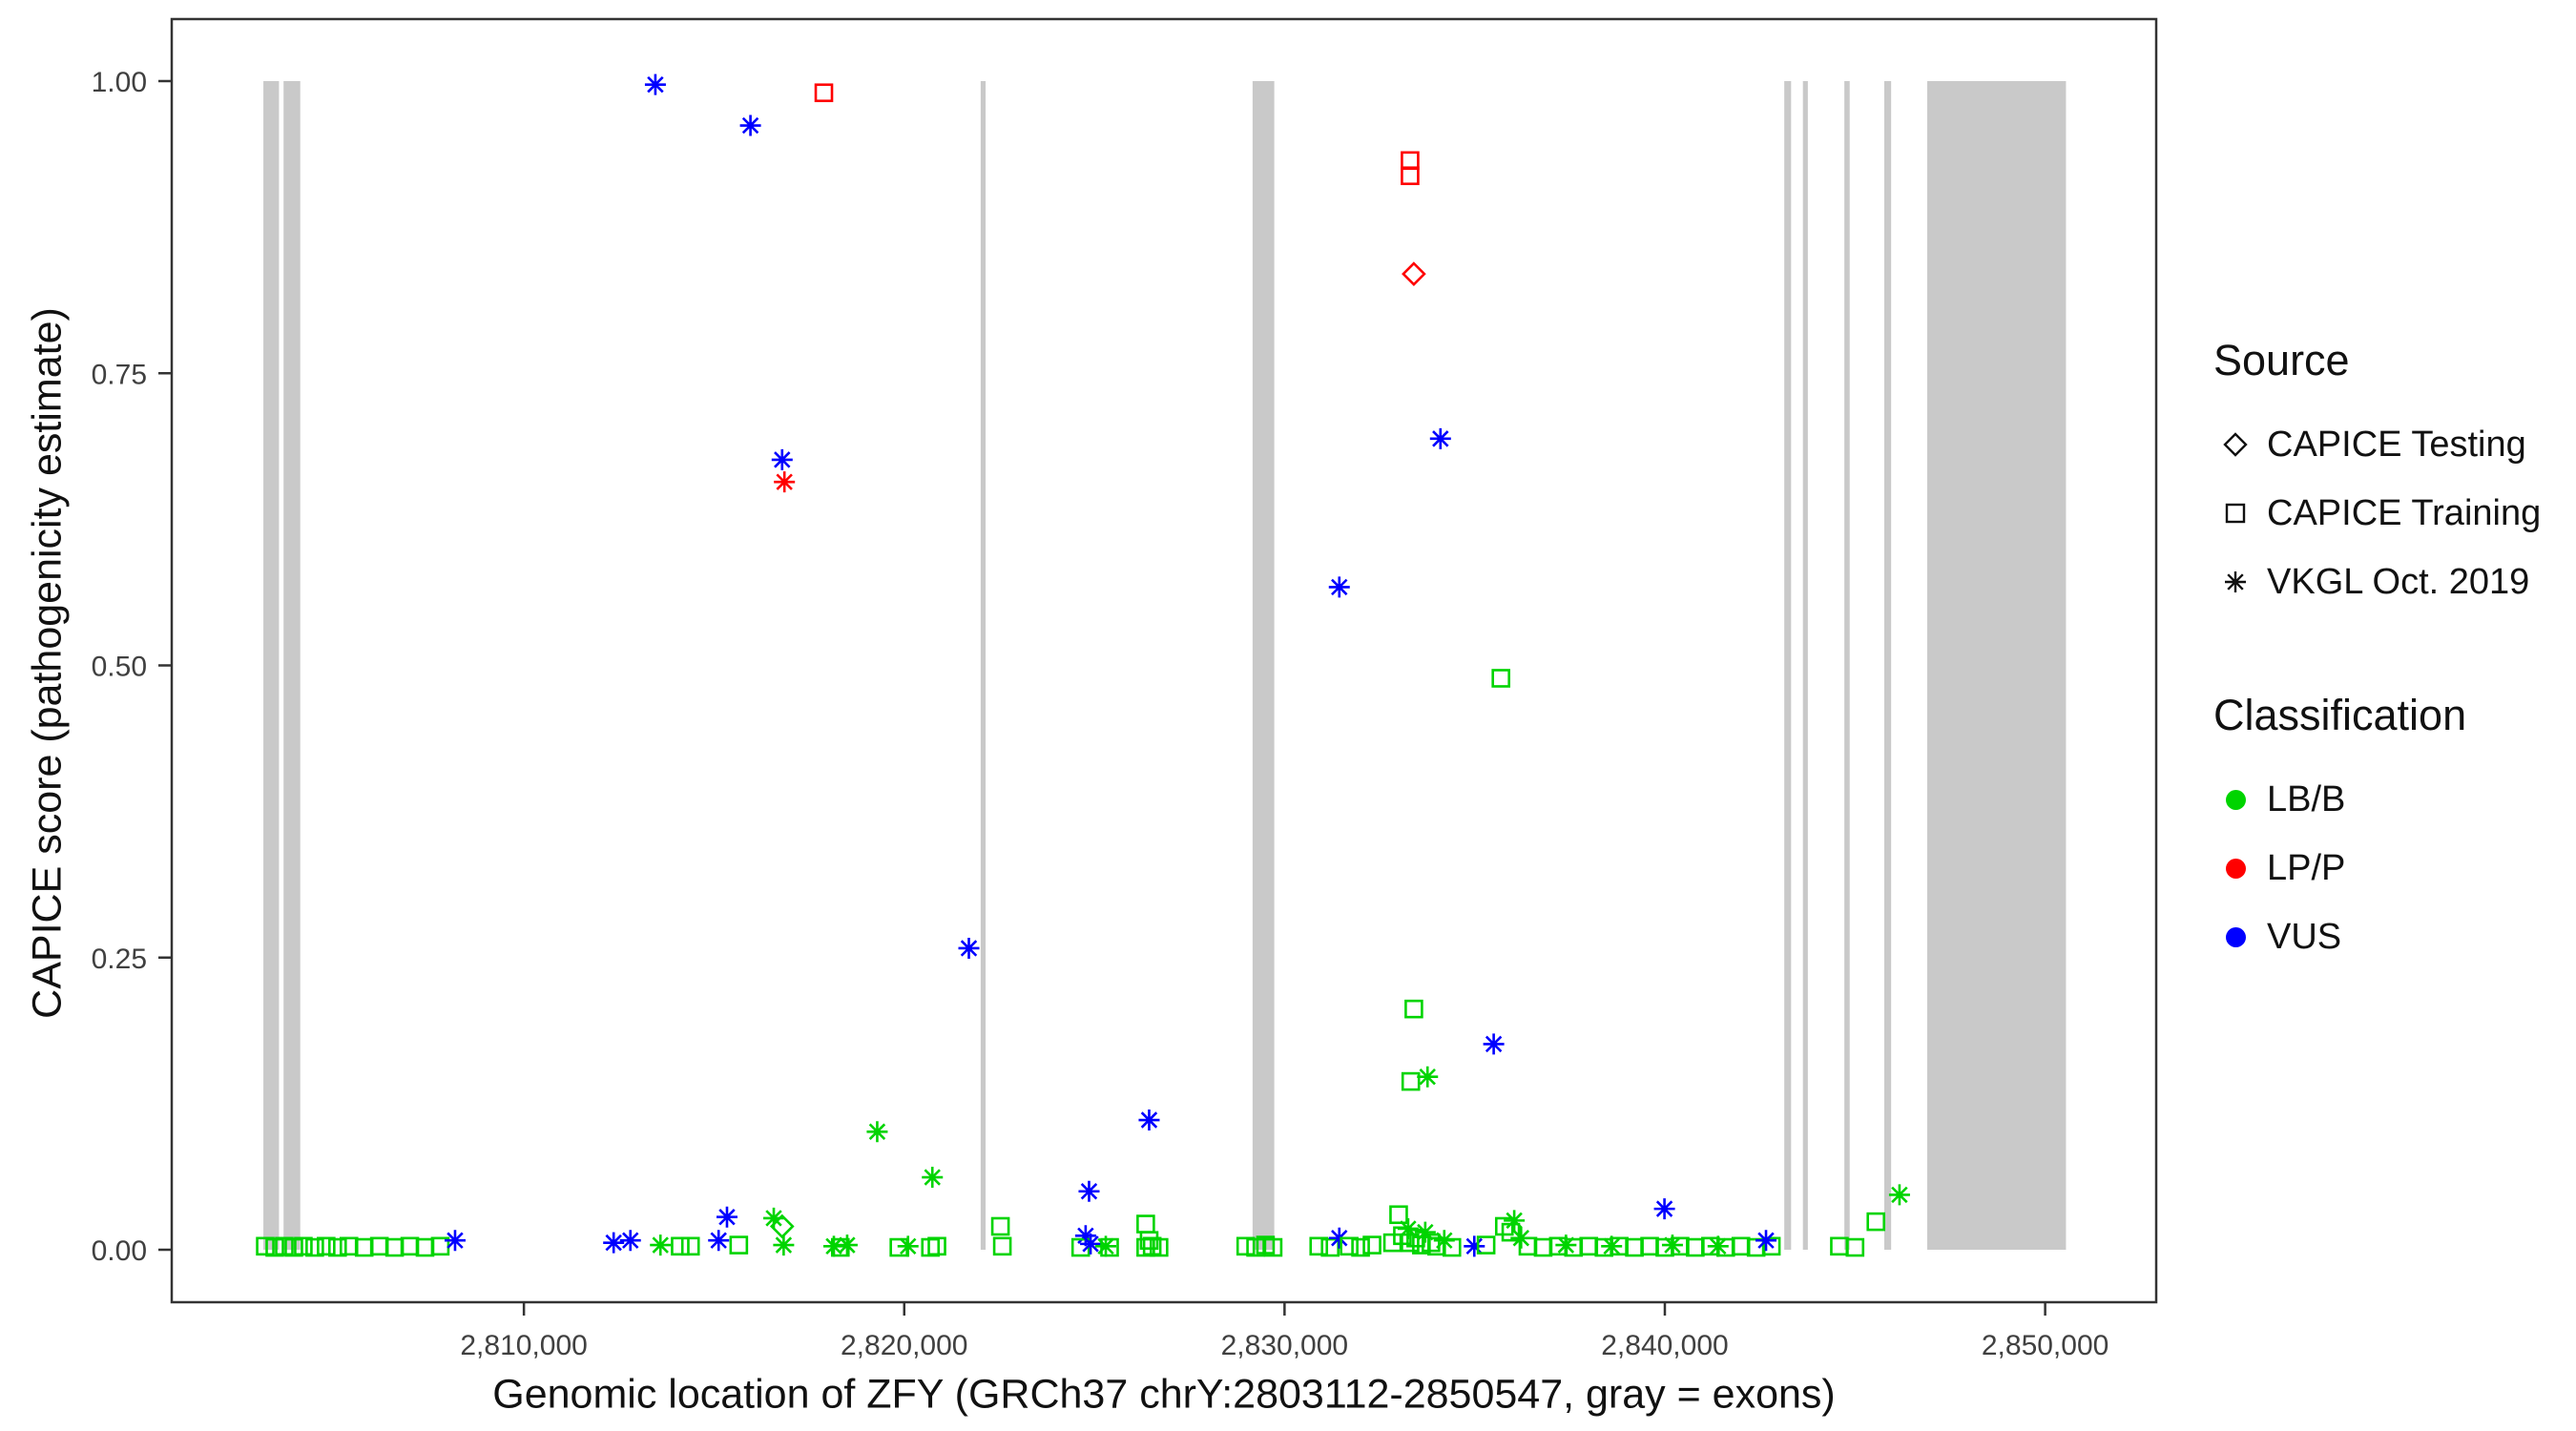 Image resolution: width=2576 pixels, height=1431 pixels. Describe the element at coordinates (2045, 1345) in the screenshot. I see `x-tick-label: 2,850,000` at that location.